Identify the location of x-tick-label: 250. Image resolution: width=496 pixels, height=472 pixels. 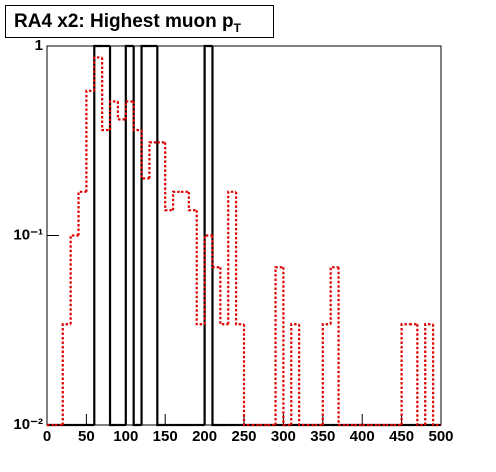
(243, 436).